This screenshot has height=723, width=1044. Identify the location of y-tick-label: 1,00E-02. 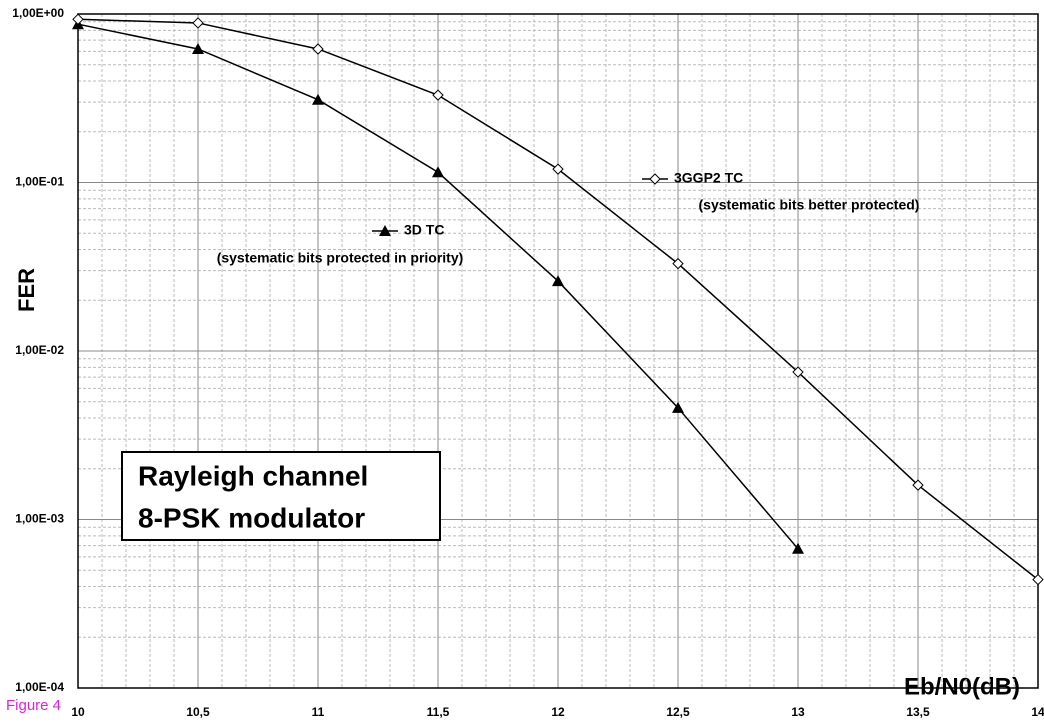
(39, 350).